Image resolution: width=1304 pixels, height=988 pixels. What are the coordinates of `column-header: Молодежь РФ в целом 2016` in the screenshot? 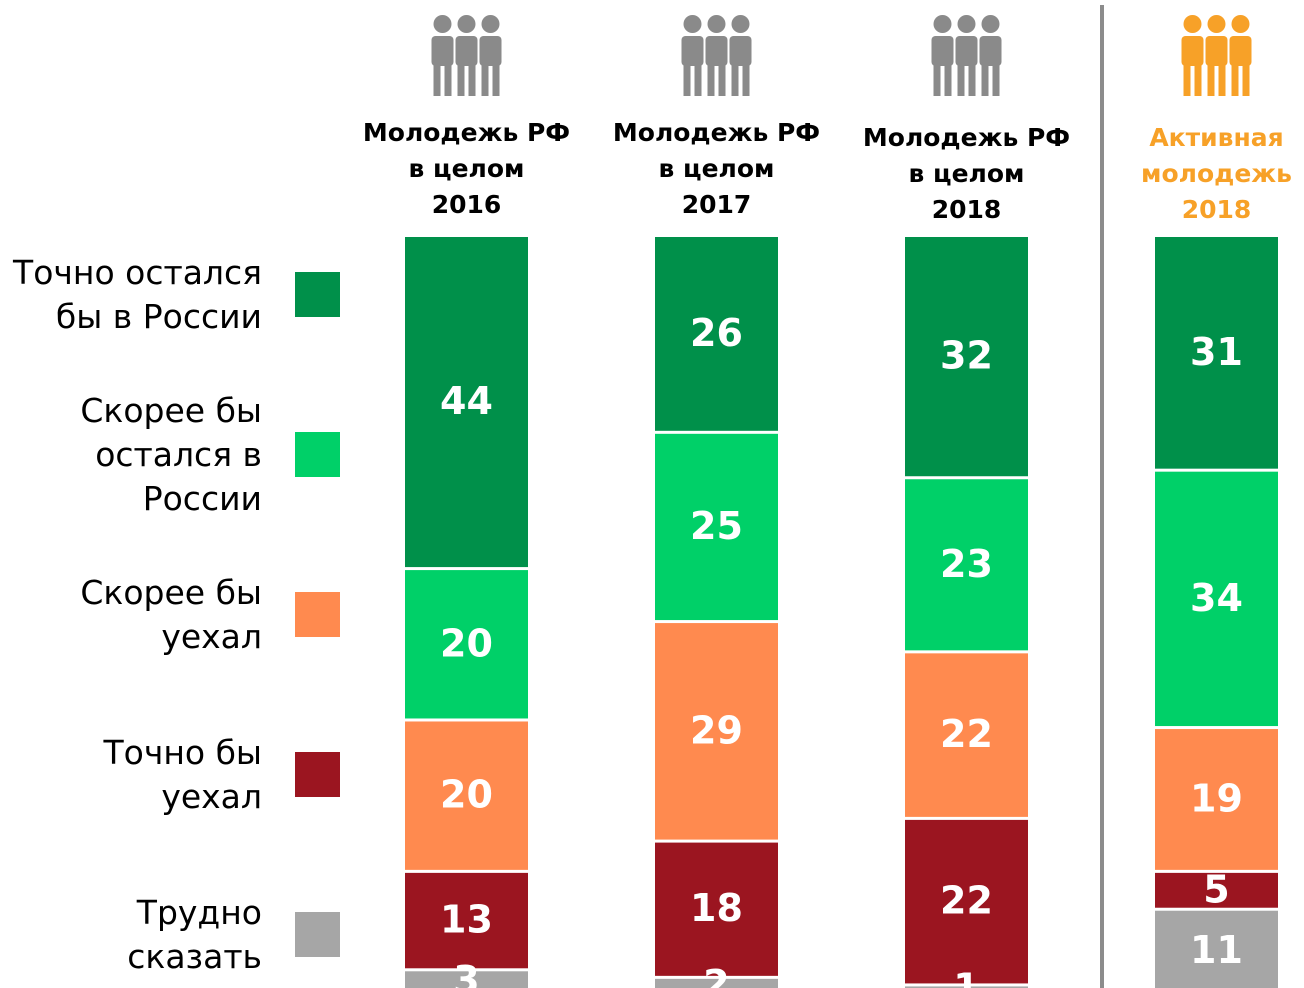 It's located at (466, 168).